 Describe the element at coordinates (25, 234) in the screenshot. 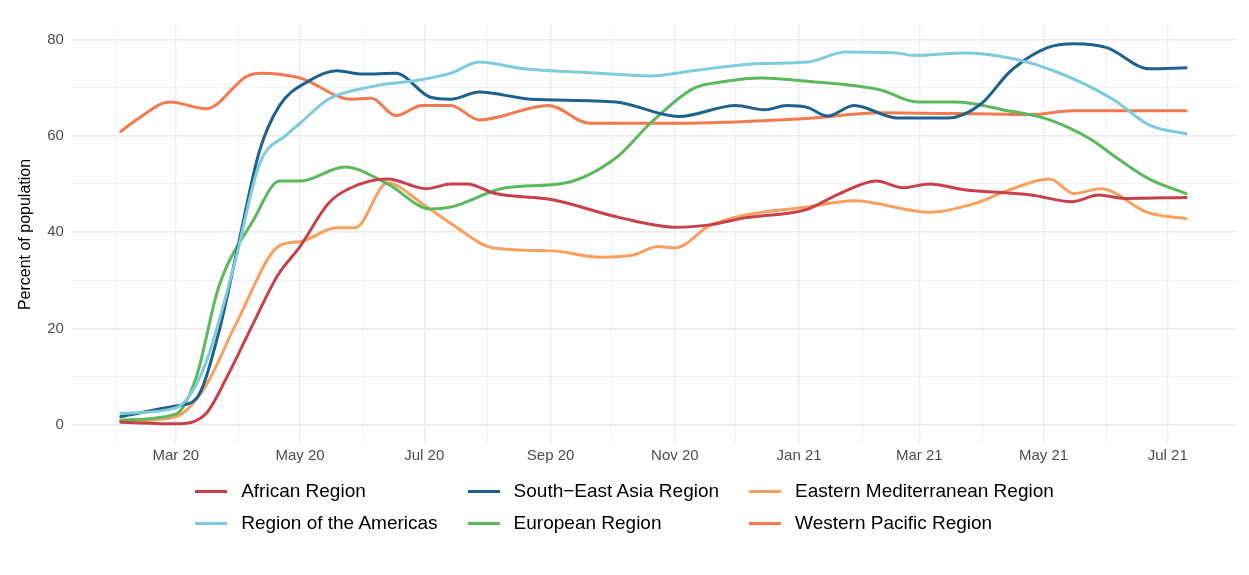

I see `y-axis-title: Percent of population` at that location.